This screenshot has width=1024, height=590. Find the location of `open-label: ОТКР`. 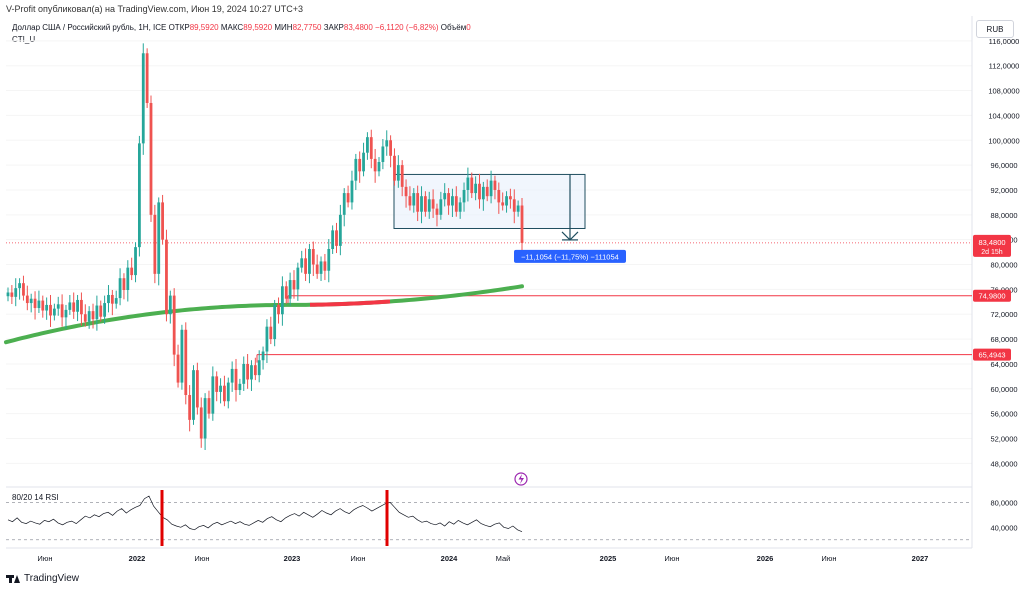

open-label: ОТКР is located at coordinates (179, 27).